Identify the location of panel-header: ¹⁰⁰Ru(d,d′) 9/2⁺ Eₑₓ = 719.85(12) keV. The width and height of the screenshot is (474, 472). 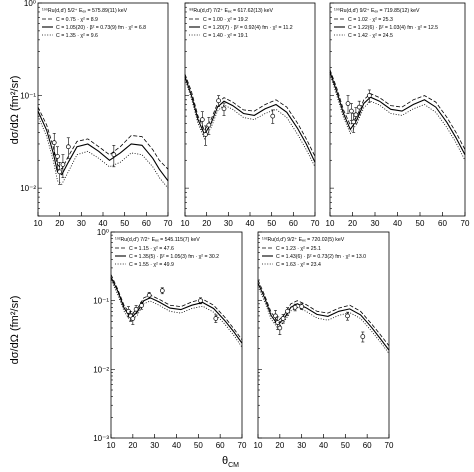
(377, 11).